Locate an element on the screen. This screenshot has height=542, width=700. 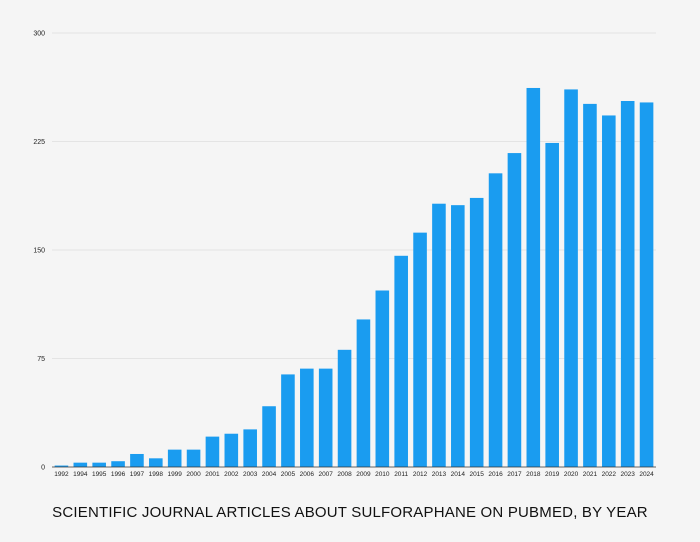
x-tick-label: 2019 is located at coordinates (552, 474).